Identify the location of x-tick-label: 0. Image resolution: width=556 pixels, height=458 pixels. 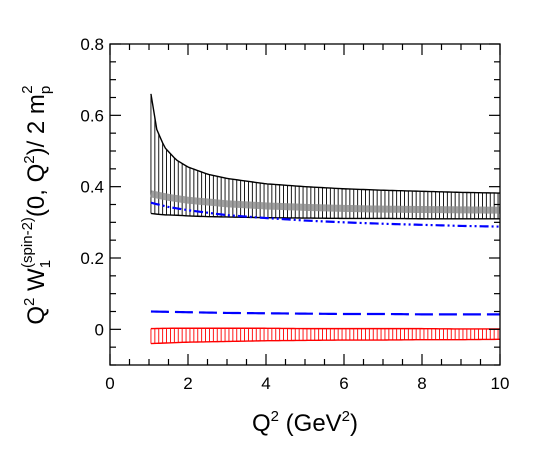
(109, 383).